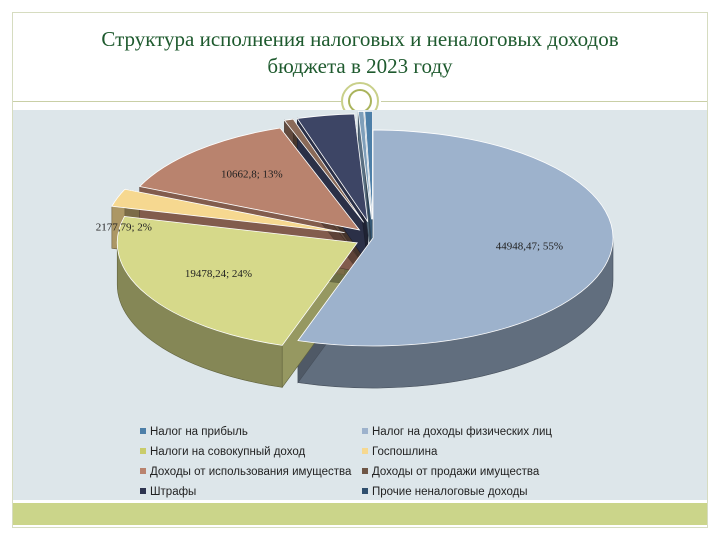  What do you see at coordinates (405, 452) in the screenshot?
I see `legend-label: Госпошлина` at bounding box center [405, 452].